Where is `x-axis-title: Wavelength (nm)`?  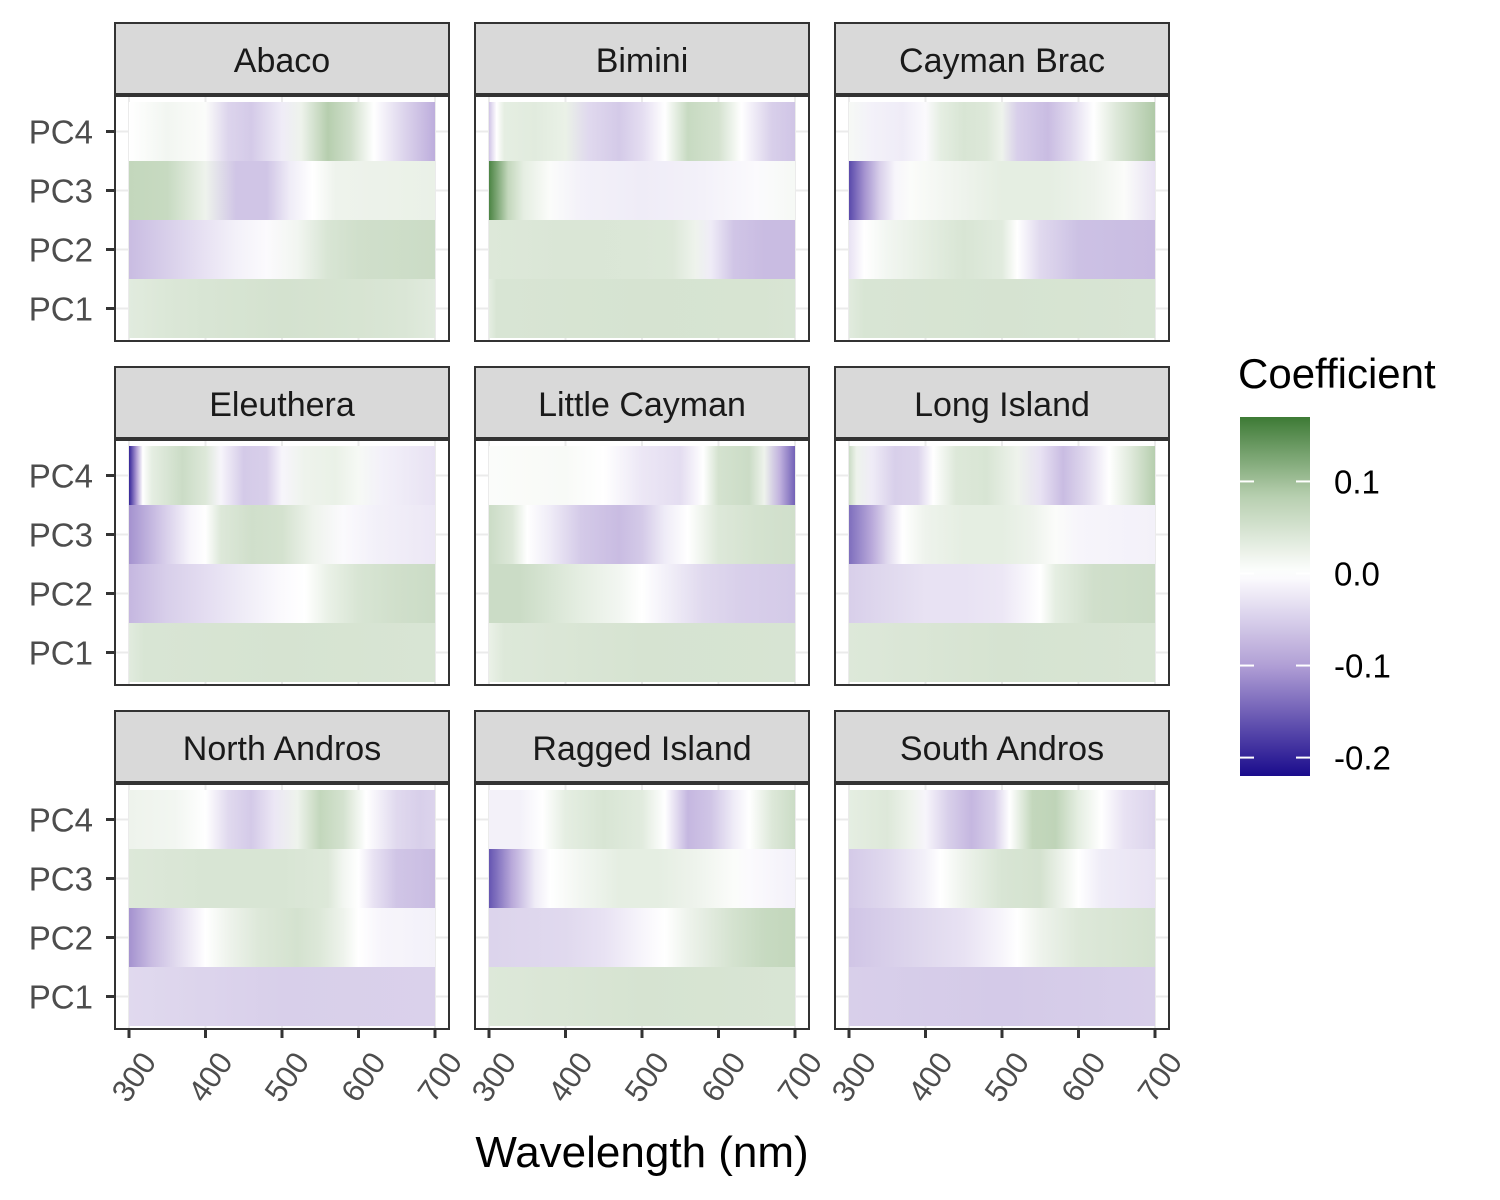
x-axis-title: Wavelength (nm) is located at coordinates (641, 1152).